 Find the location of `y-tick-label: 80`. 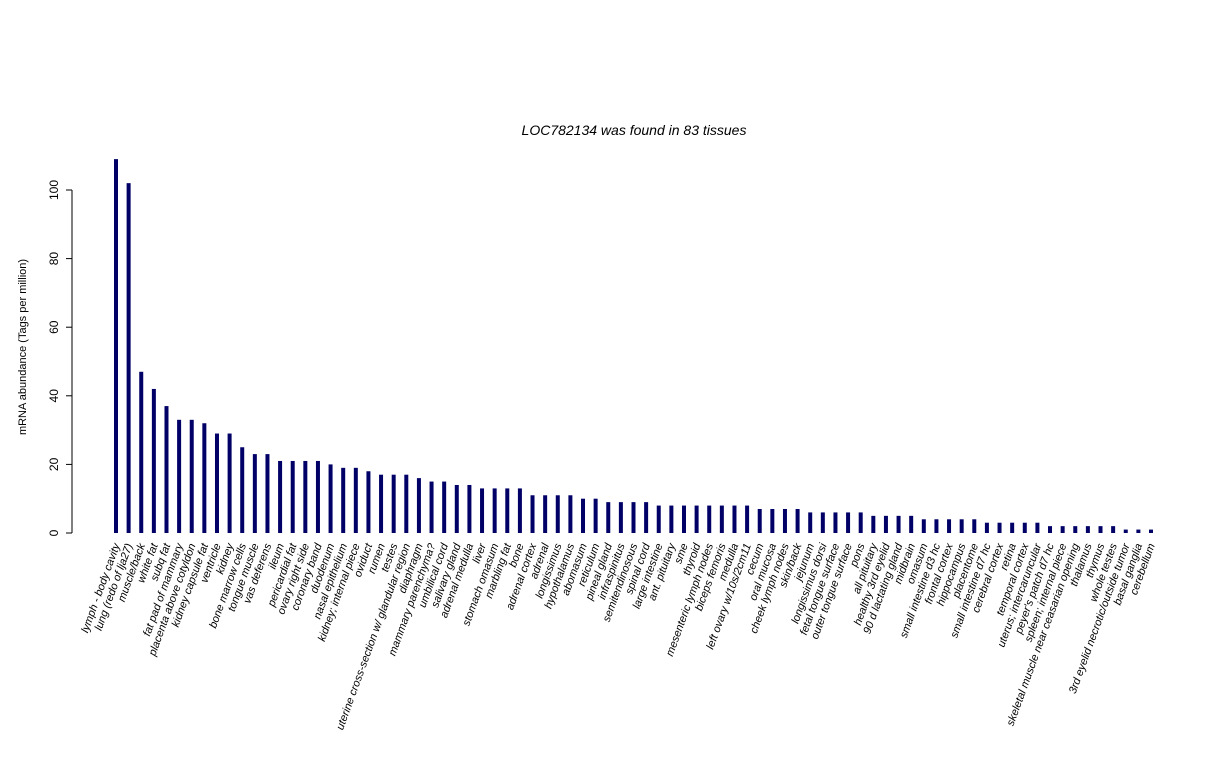

y-tick-label: 80 is located at coordinates (54, 259).